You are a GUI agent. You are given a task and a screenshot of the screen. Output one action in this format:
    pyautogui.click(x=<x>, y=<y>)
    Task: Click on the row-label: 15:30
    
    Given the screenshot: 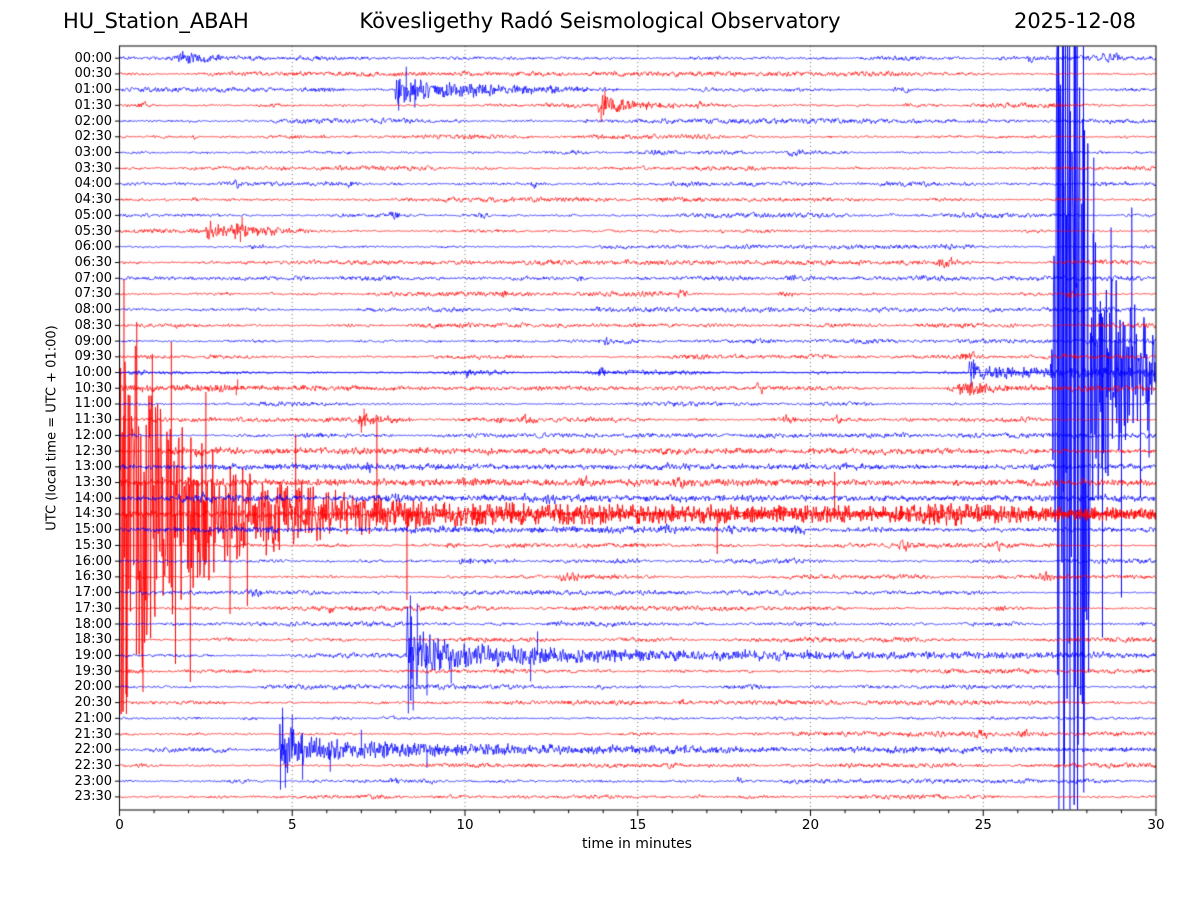 What is the action you would take?
    pyautogui.click(x=93, y=545)
    